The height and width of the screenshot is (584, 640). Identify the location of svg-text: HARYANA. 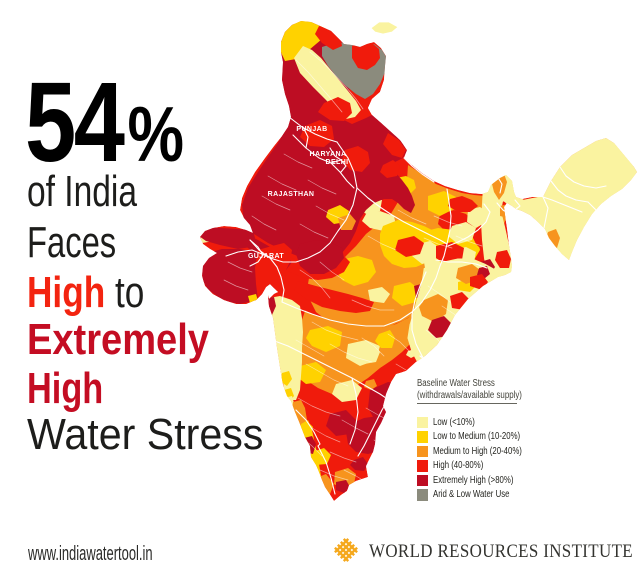
(328, 154).